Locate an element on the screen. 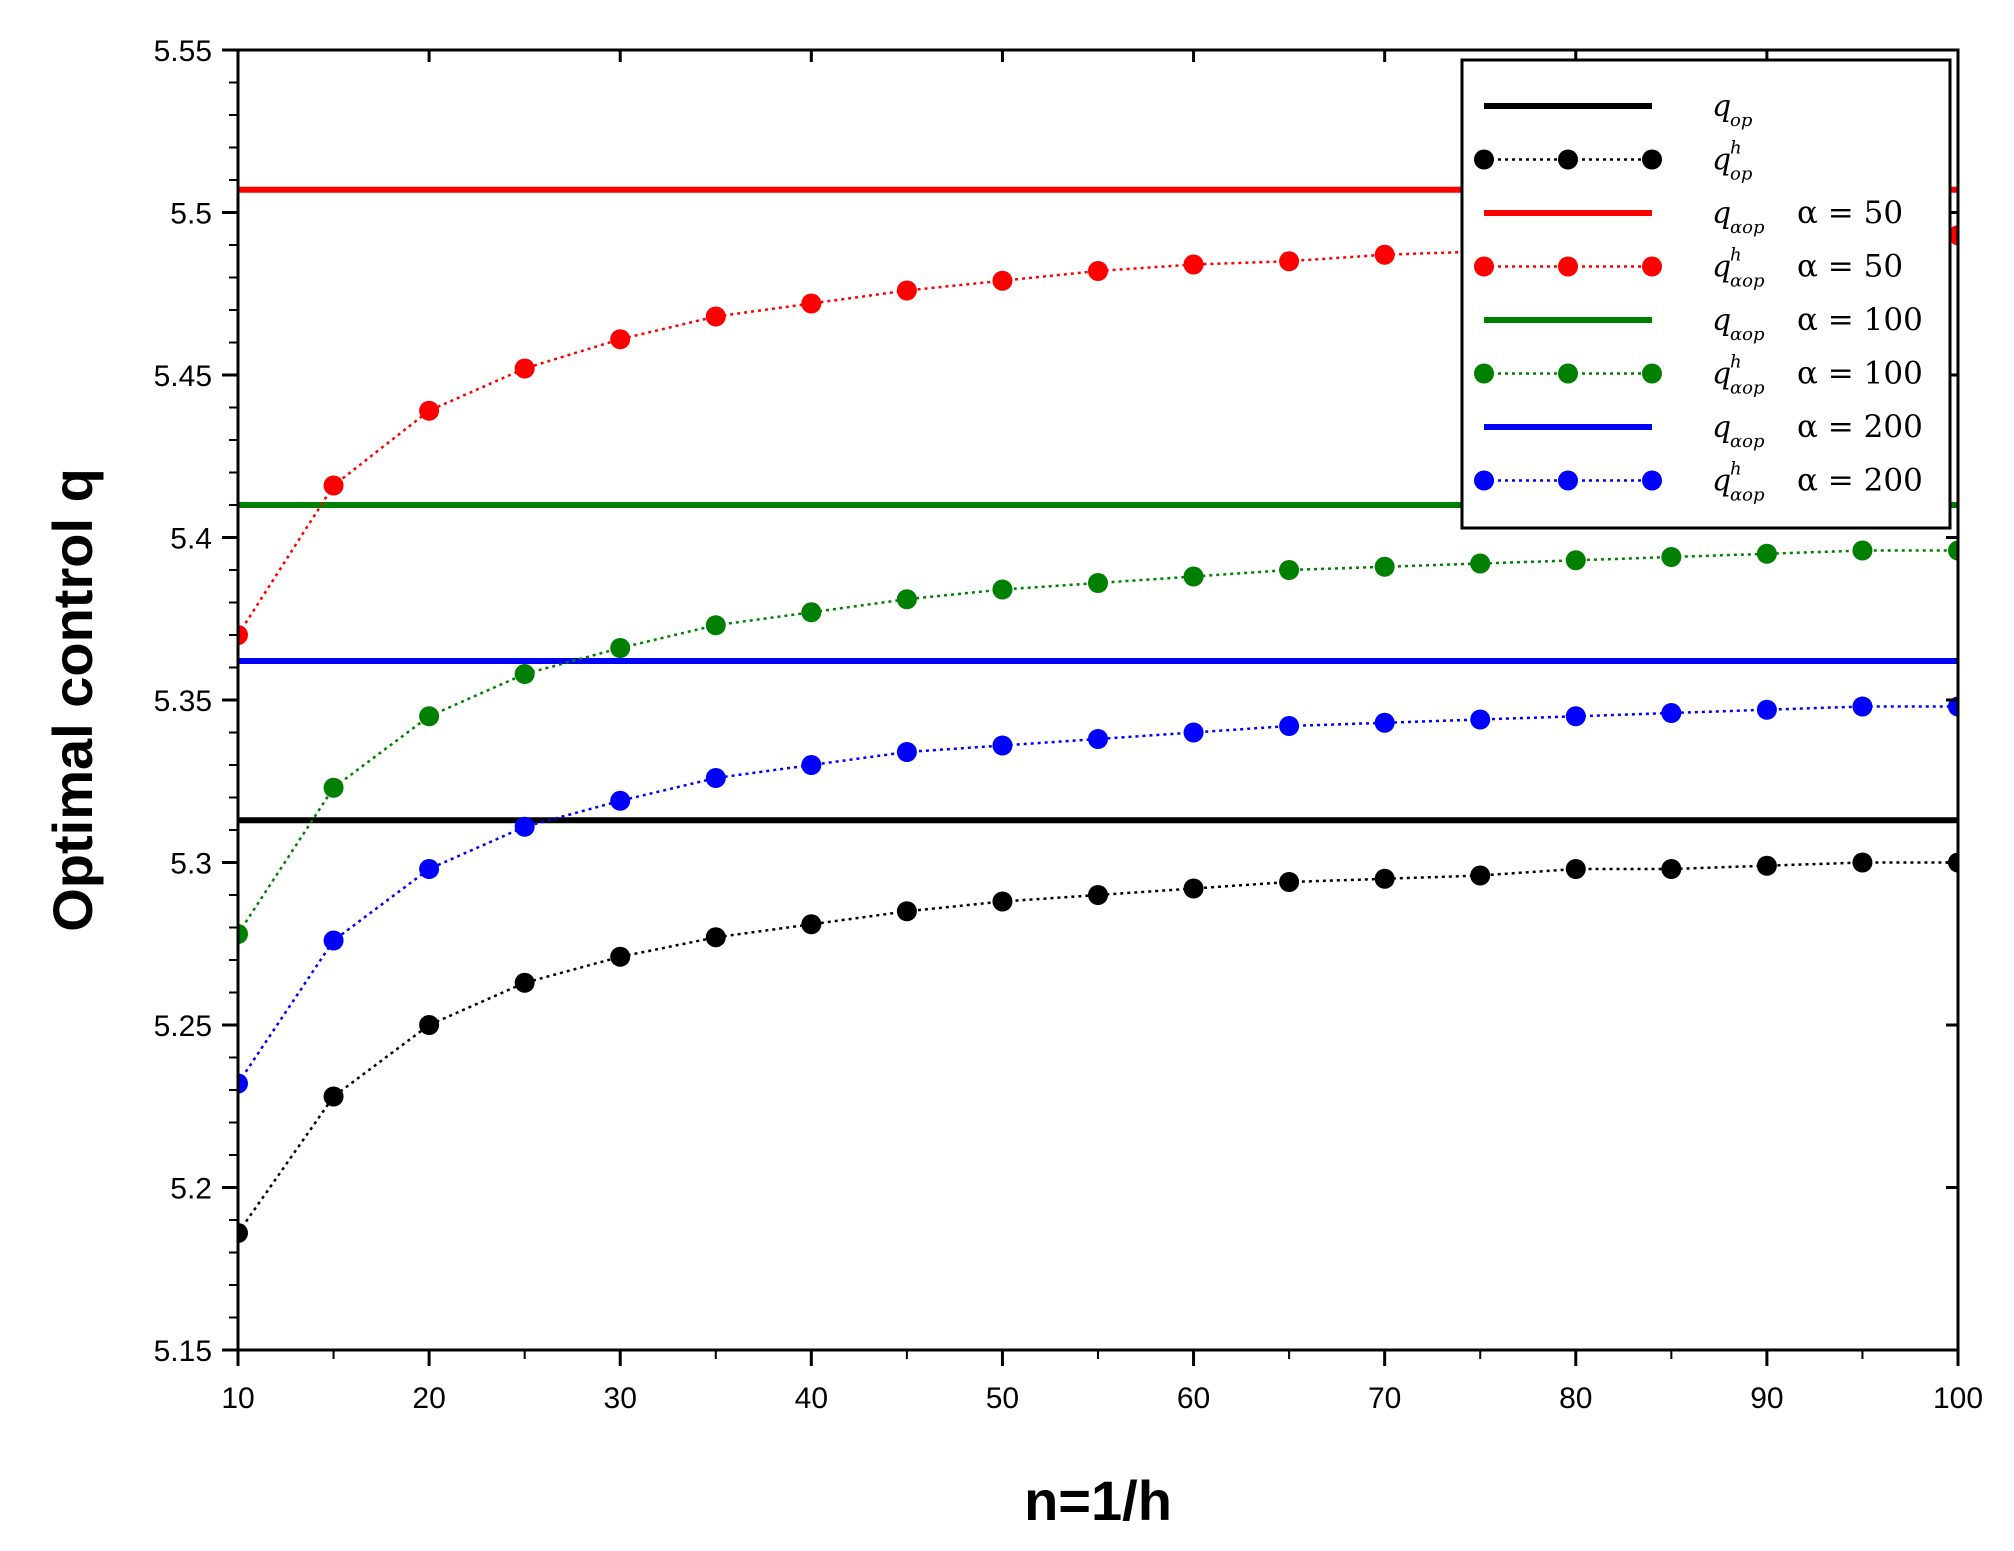 The width and height of the screenshot is (2014, 1551). x-tick-label-4: 50 is located at coordinates (1002, 1398).